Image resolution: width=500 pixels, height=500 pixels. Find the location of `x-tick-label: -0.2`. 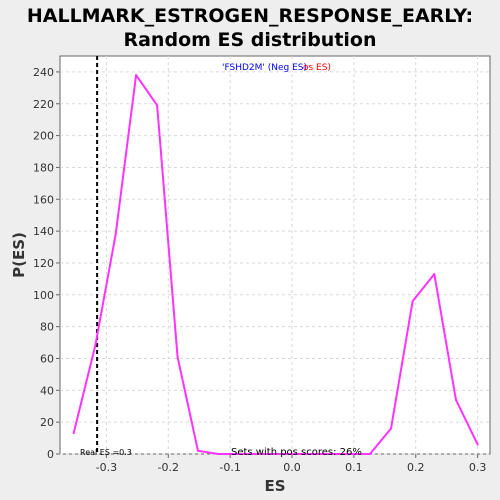

x-tick-label: -0.2 is located at coordinates (168, 467).